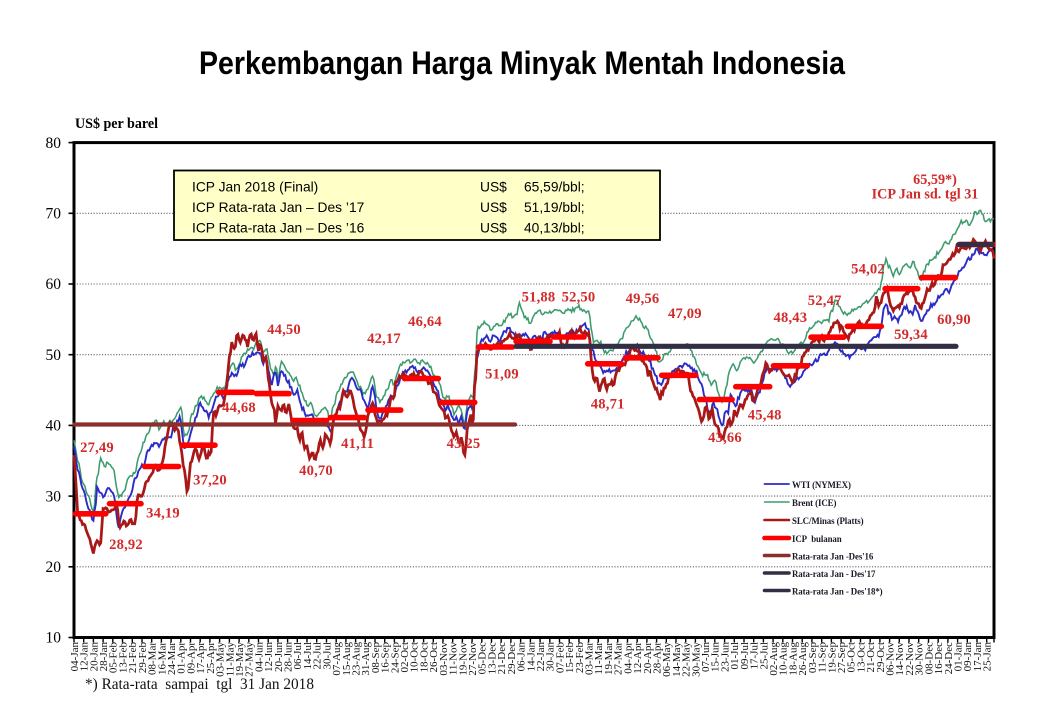 The image size is (1039, 720). Describe the element at coordinates (230, 659) in the screenshot. I see `svg-text: 11-May` at that location.